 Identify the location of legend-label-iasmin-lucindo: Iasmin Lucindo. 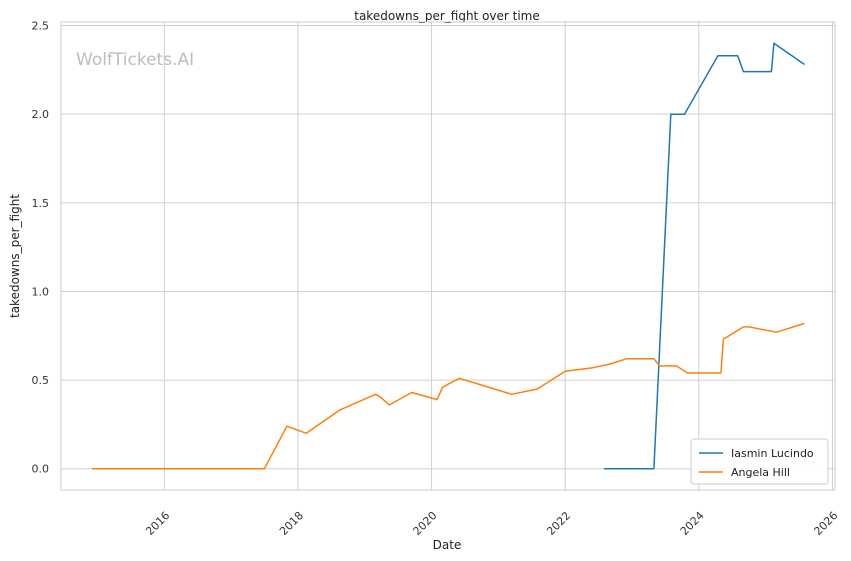
(772, 453).